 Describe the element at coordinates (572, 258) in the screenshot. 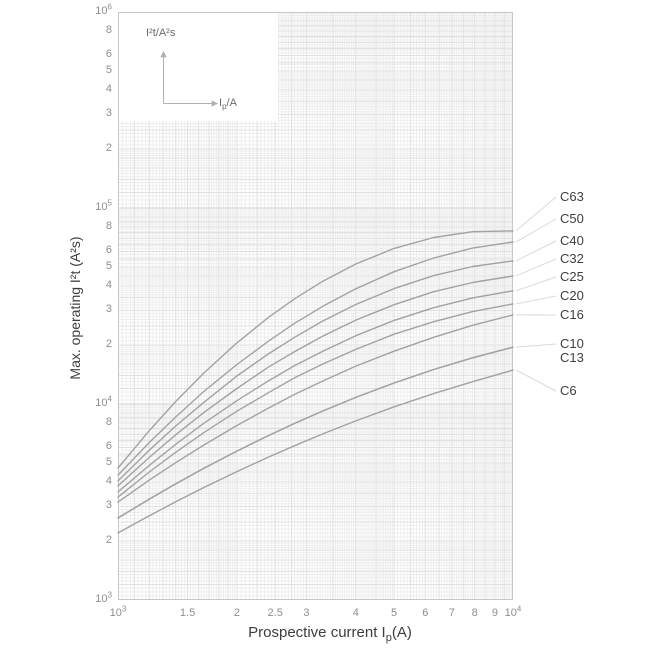

I see `curve-label-C32: C32` at that location.